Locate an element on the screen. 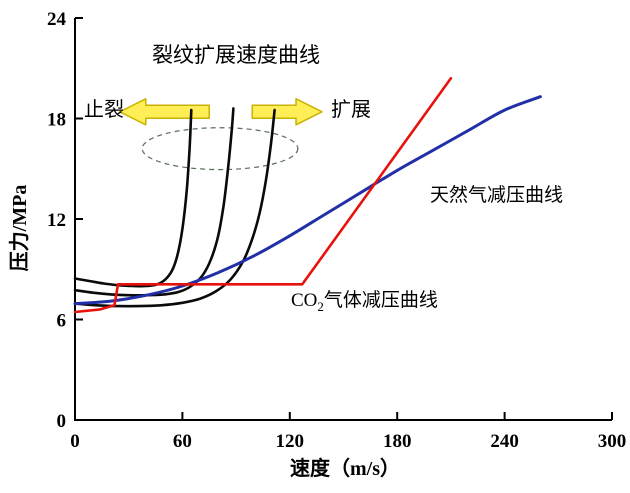 Image resolution: width=630 pixels, height=493 pixels. x-tick-label: 180 is located at coordinates (397, 441).